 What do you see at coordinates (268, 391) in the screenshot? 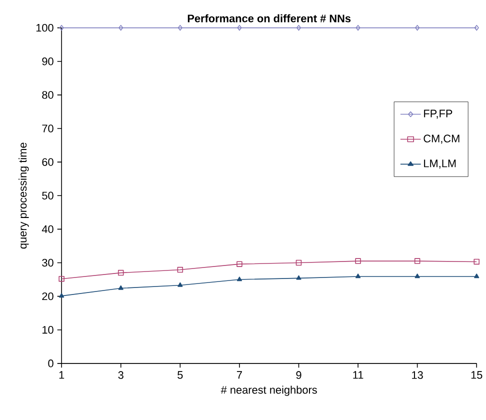
I see `x-axis-title: # nearest neighbors` at bounding box center [268, 391].